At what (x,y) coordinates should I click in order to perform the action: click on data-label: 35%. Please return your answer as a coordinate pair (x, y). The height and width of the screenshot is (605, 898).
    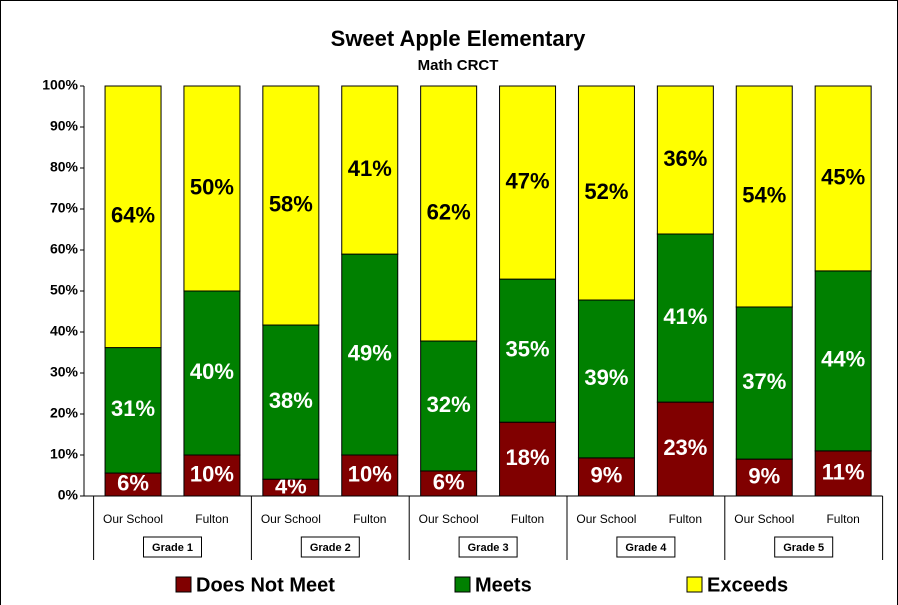
    Looking at the image, I should click on (528, 348).